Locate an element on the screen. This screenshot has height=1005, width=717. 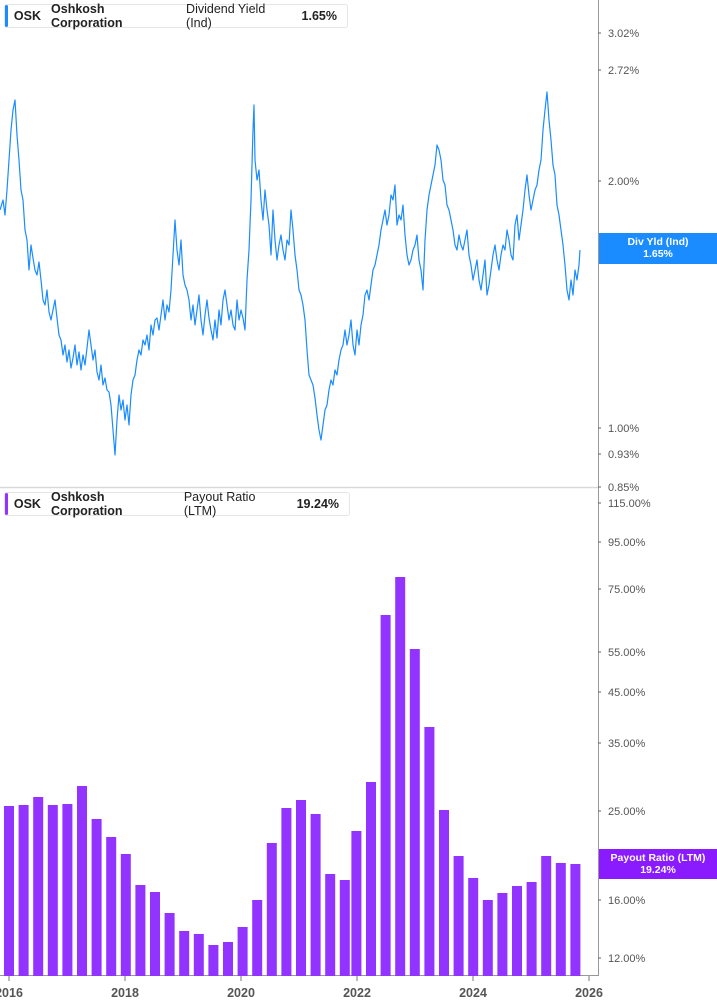
tag-label: Payout Ratio (LTM) is located at coordinates (658, 858).